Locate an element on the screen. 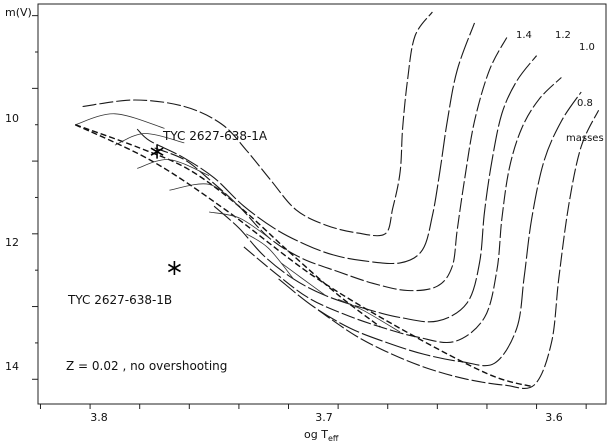  y-tick-label-14: 14 is located at coordinates (12, 366).